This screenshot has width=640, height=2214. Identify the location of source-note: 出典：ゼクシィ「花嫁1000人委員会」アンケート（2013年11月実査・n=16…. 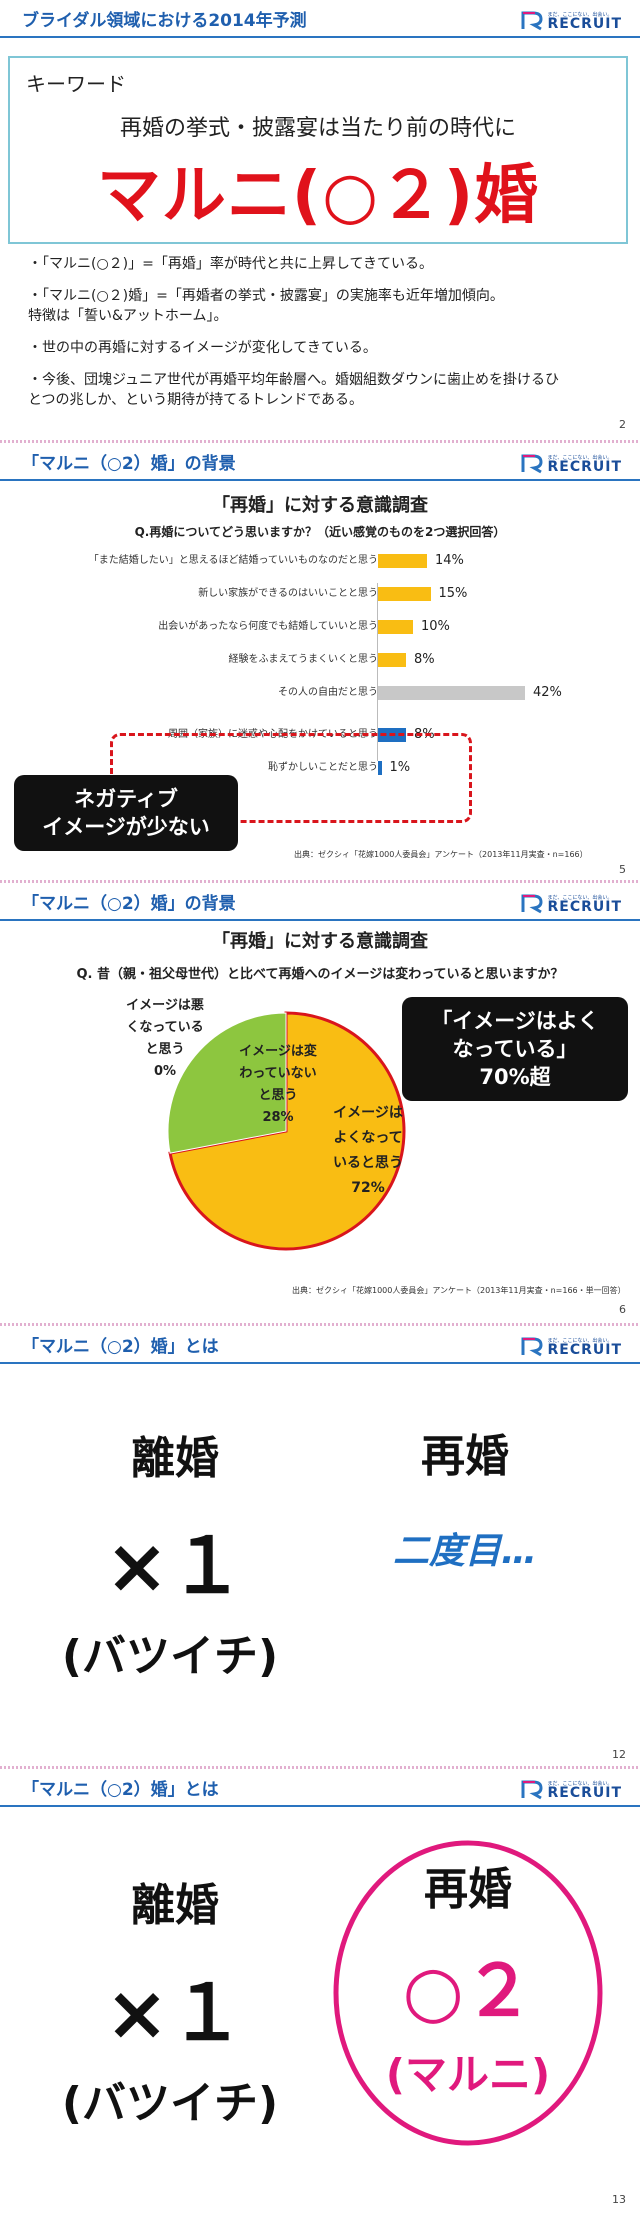
(459, 1290).